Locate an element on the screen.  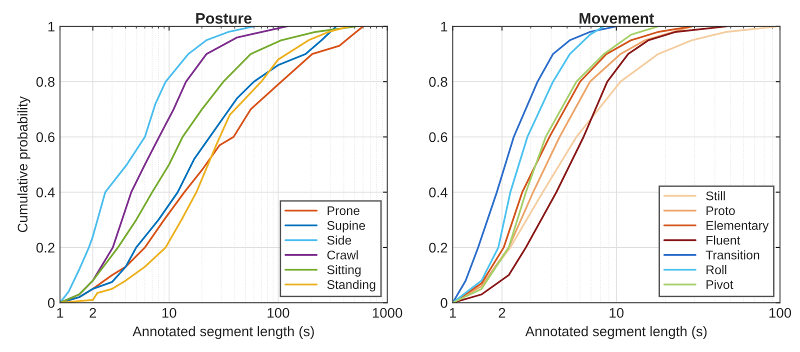
chart-title: Posture is located at coordinates (224, 18).